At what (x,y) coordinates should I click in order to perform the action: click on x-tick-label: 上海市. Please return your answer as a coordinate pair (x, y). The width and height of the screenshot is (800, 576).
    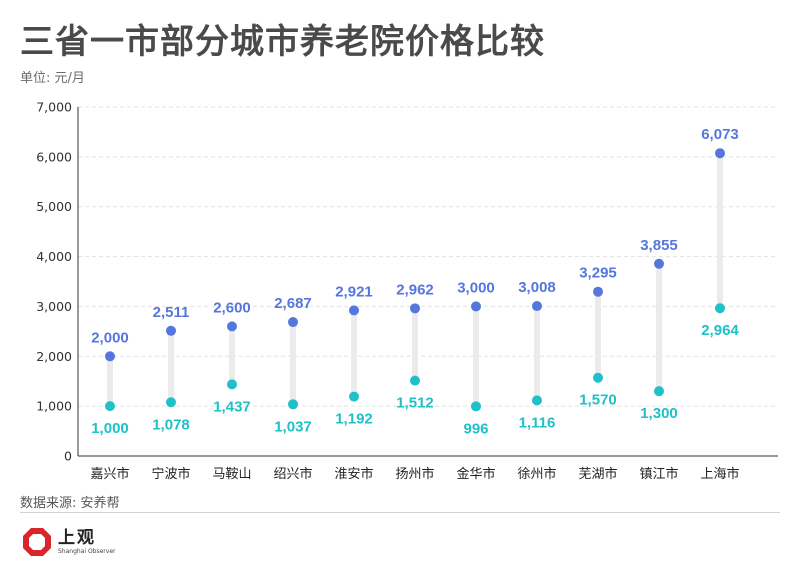
    Looking at the image, I should click on (719, 474).